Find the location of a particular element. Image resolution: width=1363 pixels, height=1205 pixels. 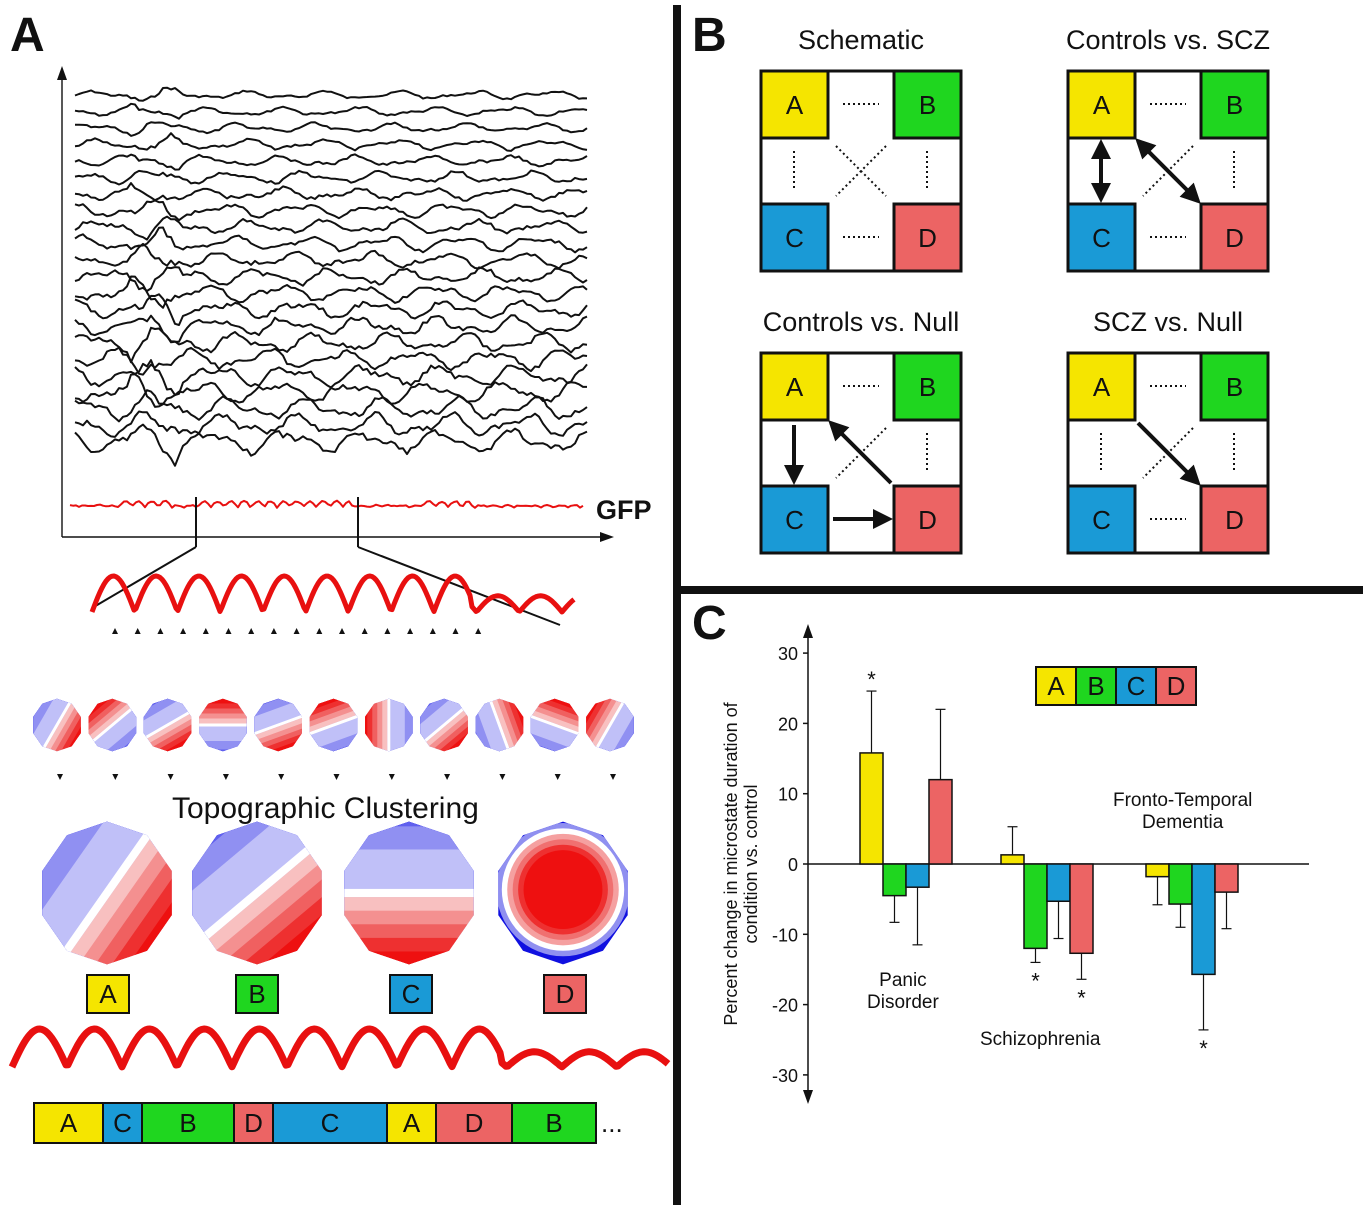

legend-item-a: A is located at coordinates (1057, 686).